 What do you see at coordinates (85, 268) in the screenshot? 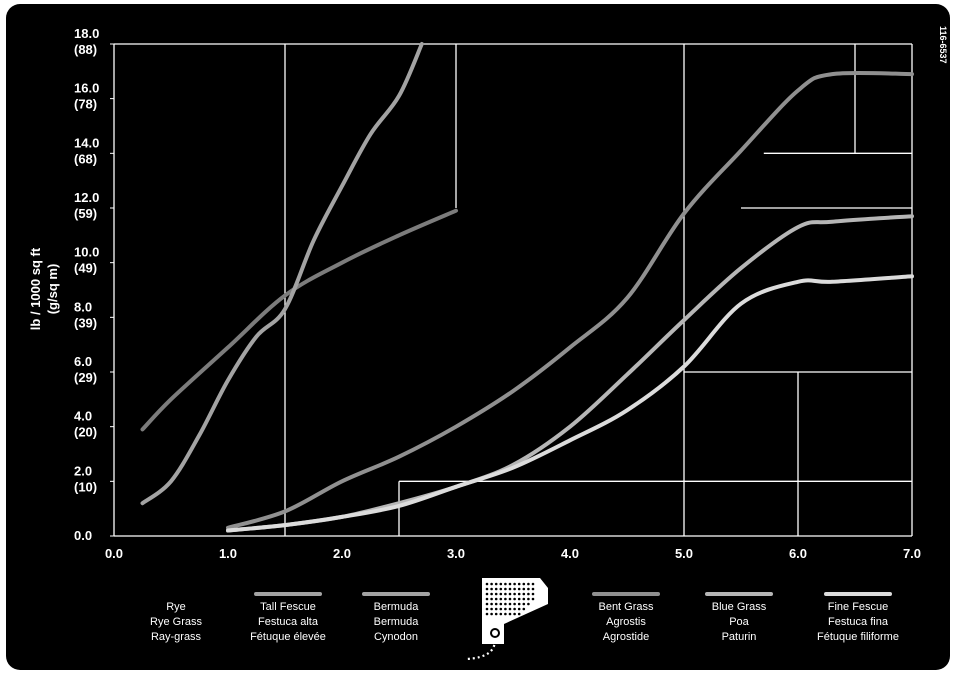
I see `y-tick-label-metric: (49)` at bounding box center [85, 268].